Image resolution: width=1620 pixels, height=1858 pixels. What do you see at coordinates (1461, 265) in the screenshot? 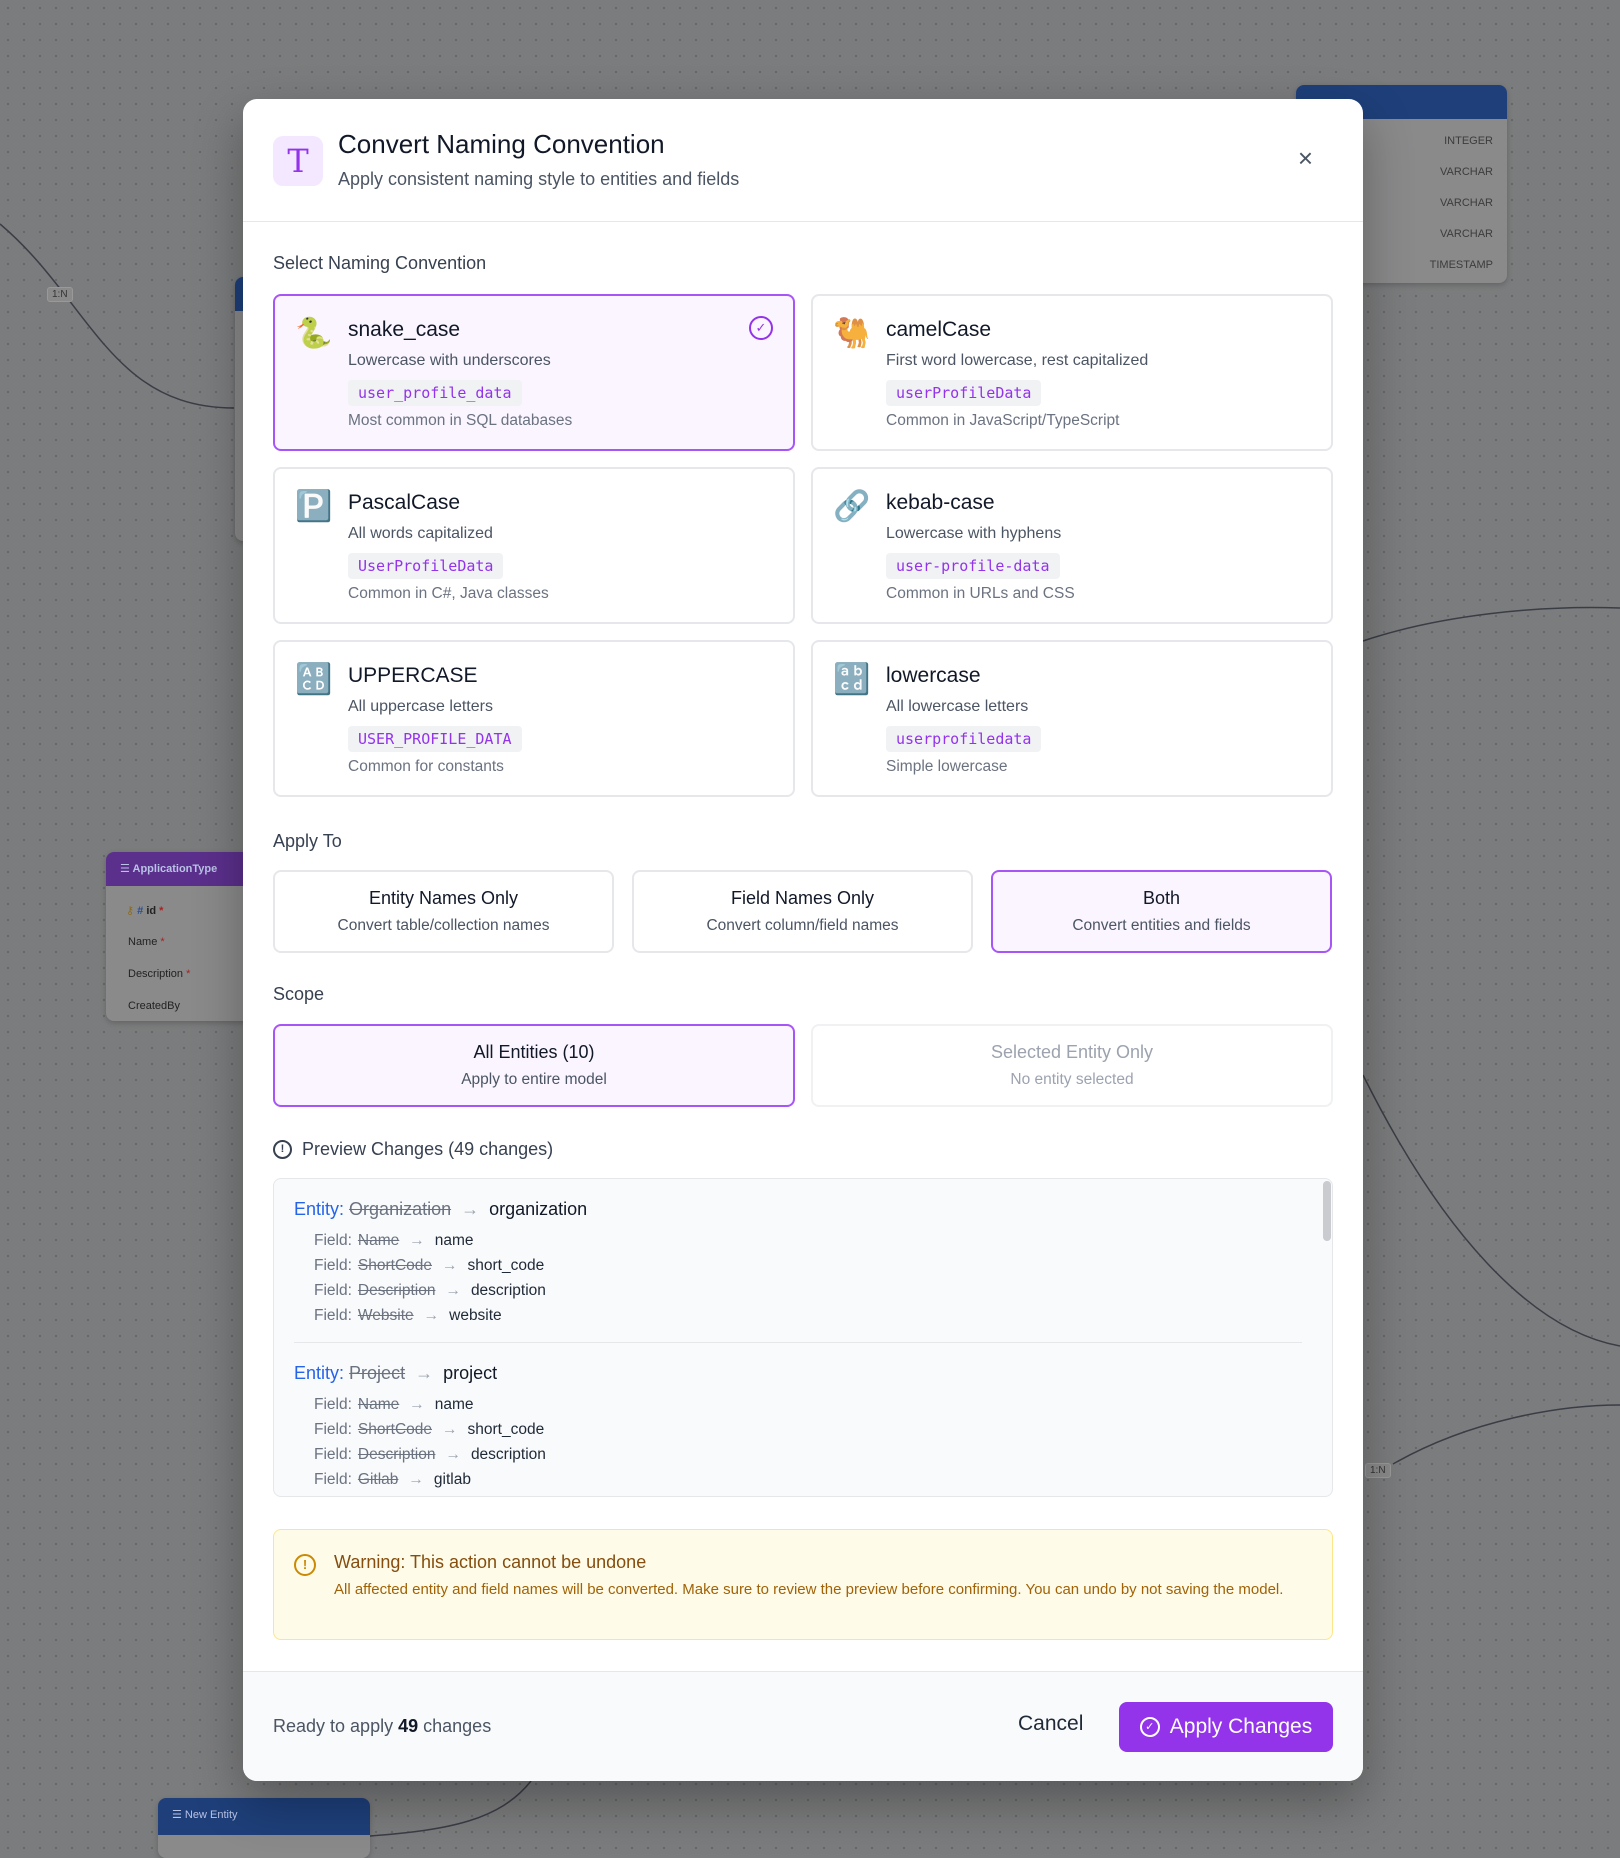
I see `field-type: TIMESTAMP` at bounding box center [1461, 265].